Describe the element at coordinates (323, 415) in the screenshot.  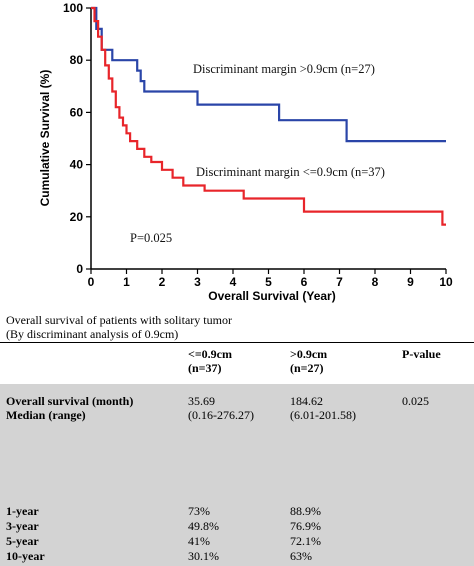
I see `overall-col2-range: (6.01-201.58)` at that location.